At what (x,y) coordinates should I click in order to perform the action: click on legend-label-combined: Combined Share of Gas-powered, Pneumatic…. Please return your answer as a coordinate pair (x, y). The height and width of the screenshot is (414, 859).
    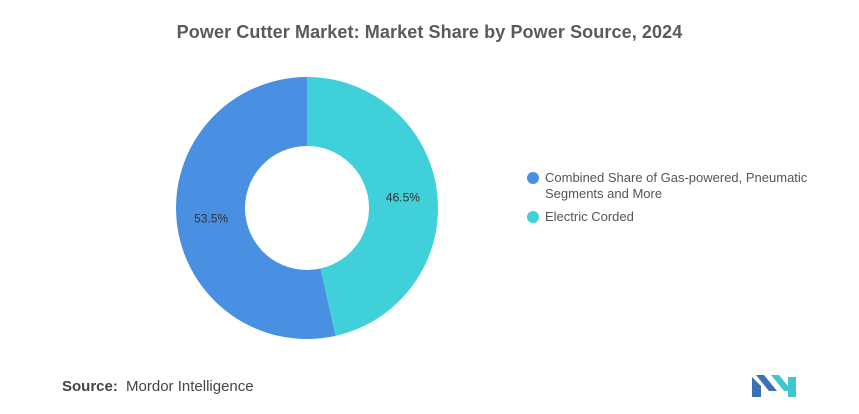
    Looking at the image, I should click on (676, 185).